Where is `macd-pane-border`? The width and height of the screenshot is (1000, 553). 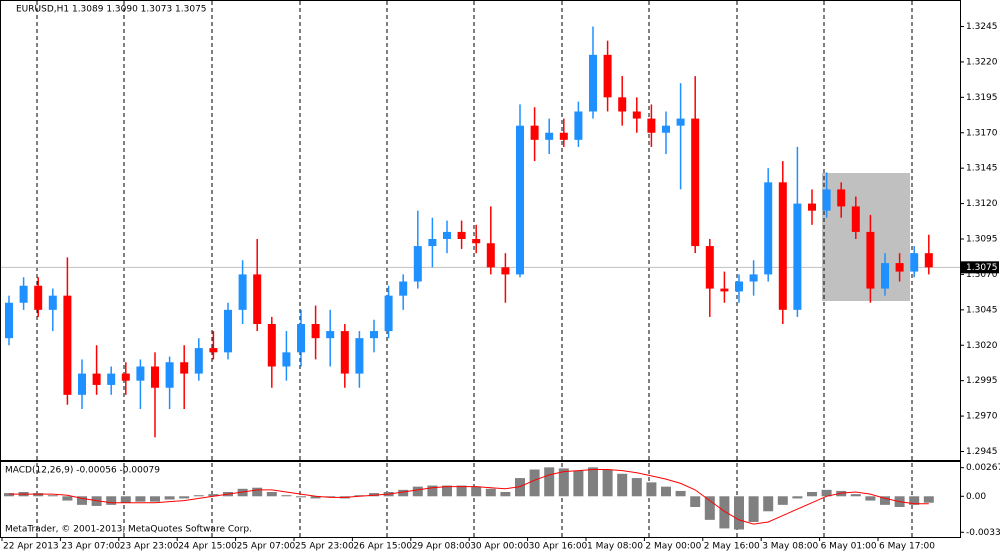
macd-pane-border is located at coordinates (480, 499).